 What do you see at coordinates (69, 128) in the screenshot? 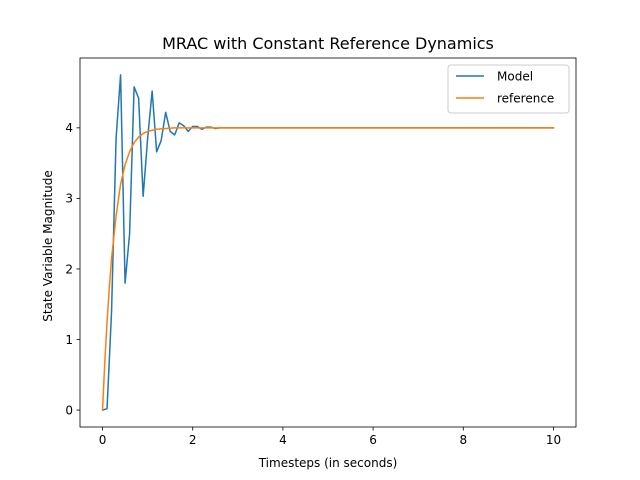
I see `y-tick-label: 4` at bounding box center [69, 128].